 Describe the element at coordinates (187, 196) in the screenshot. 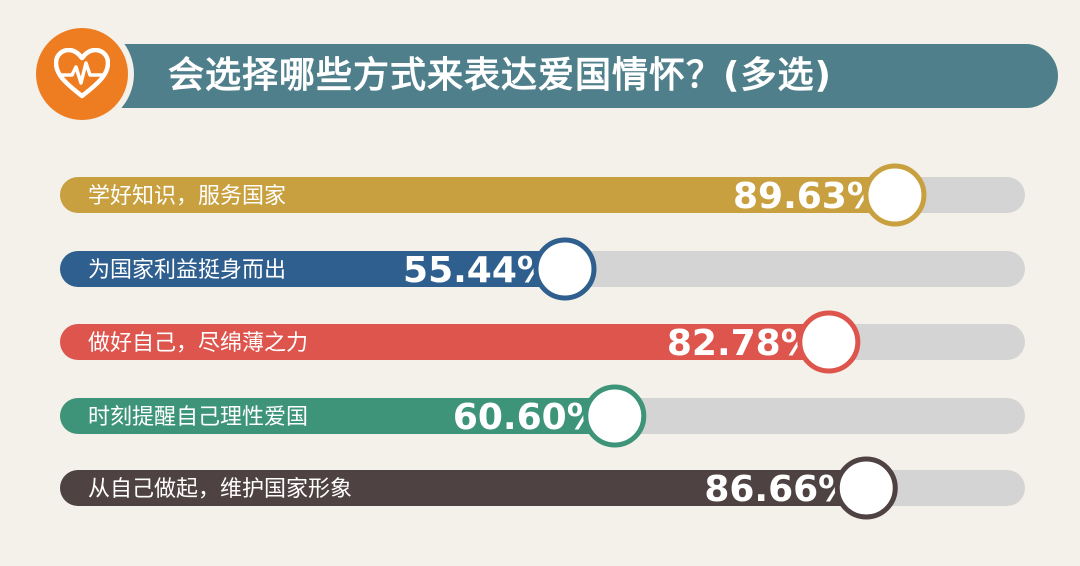

I see `category-label: 学好知识，服务国家` at that location.